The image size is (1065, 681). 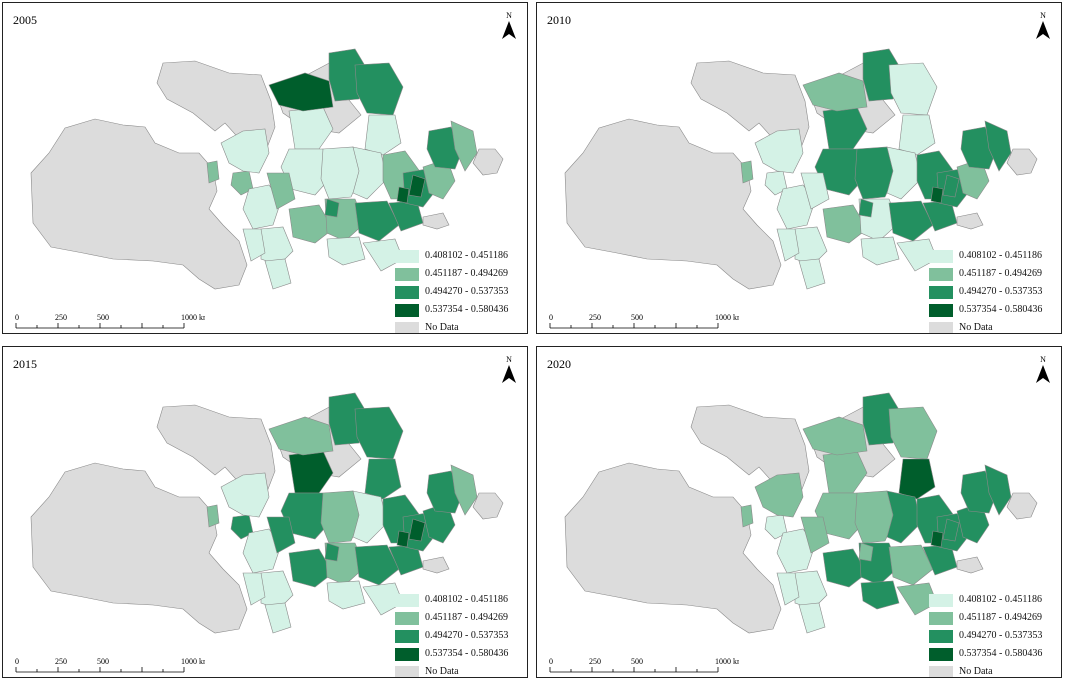 What do you see at coordinates (460, 276) in the screenshot?
I see `legend-item: 0.451187 - 0.494269` at bounding box center [460, 276].